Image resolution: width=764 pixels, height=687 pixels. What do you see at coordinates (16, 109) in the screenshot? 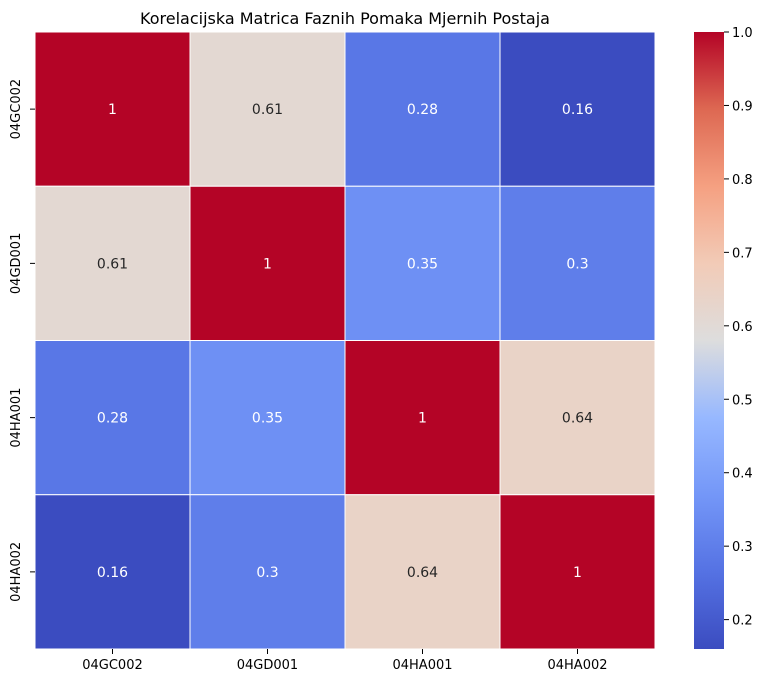
I see `y-tick-label: 04GC002` at bounding box center [16, 109].